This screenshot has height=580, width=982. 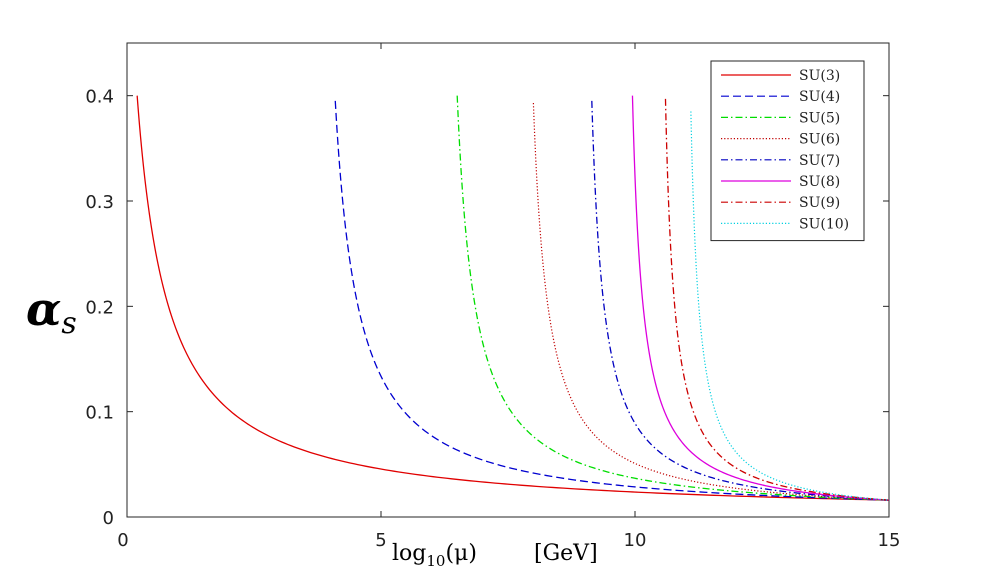 What do you see at coordinates (819, 182) in the screenshot?
I see `legend-label: SU(8)` at bounding box center [819, 182].